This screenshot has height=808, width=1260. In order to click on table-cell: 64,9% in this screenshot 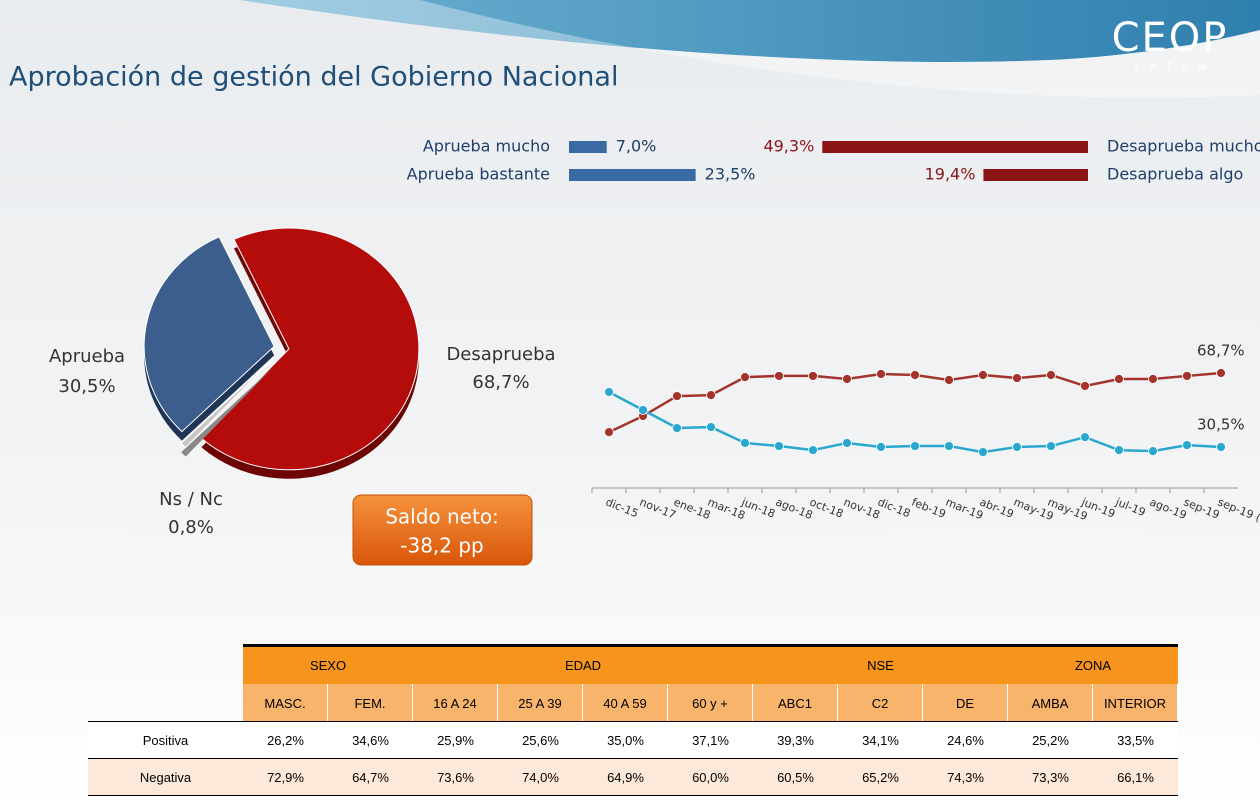, I will do `click(625, 777)`.